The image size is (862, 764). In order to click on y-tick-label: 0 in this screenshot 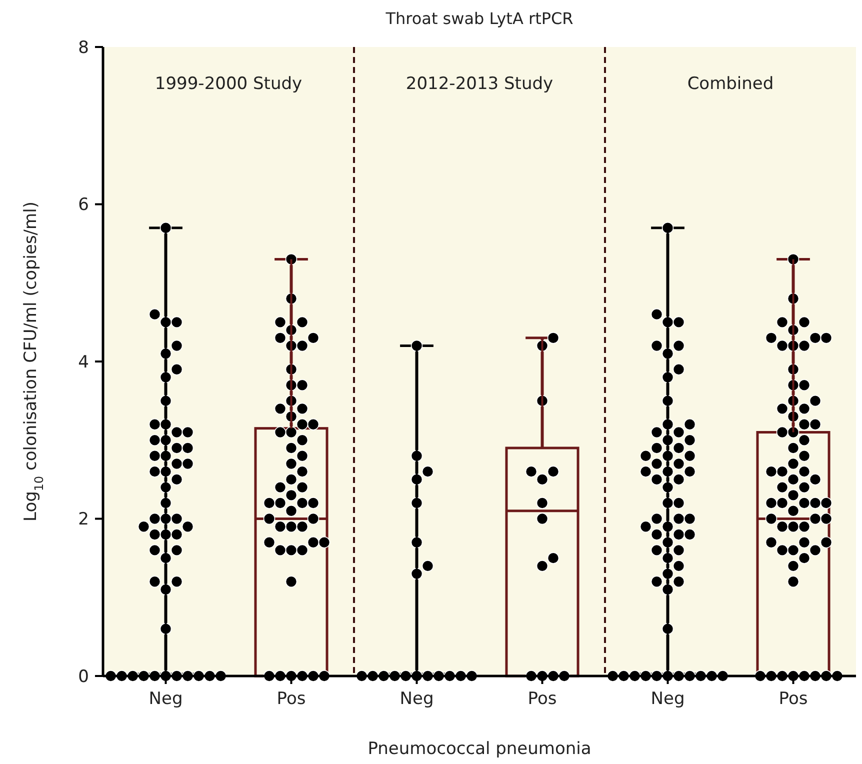, I will do `click(83, 676)`.